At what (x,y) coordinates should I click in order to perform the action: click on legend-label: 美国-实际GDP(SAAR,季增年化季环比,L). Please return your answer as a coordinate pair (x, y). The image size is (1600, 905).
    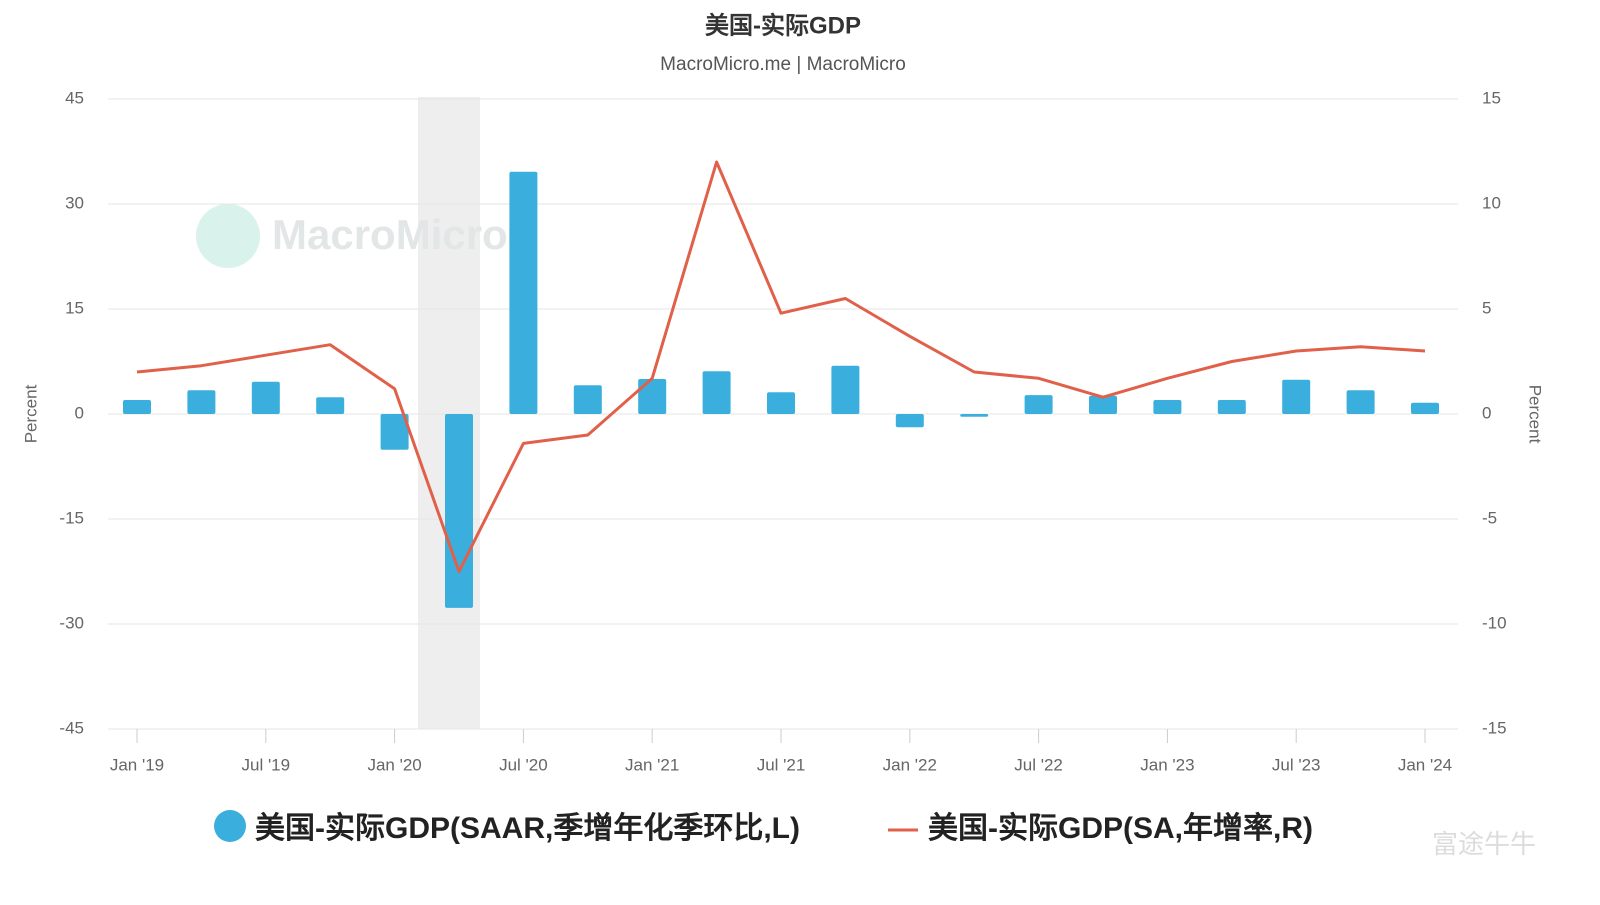
    Looking at the image, I should click on (527, 828).